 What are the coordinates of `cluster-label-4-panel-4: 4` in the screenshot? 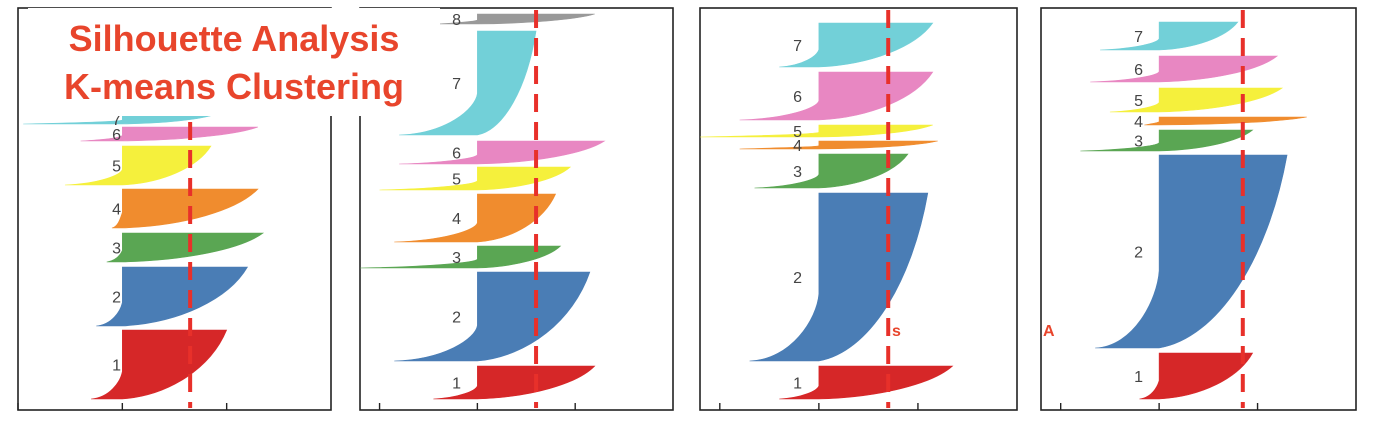 It's located at (1138, 122).